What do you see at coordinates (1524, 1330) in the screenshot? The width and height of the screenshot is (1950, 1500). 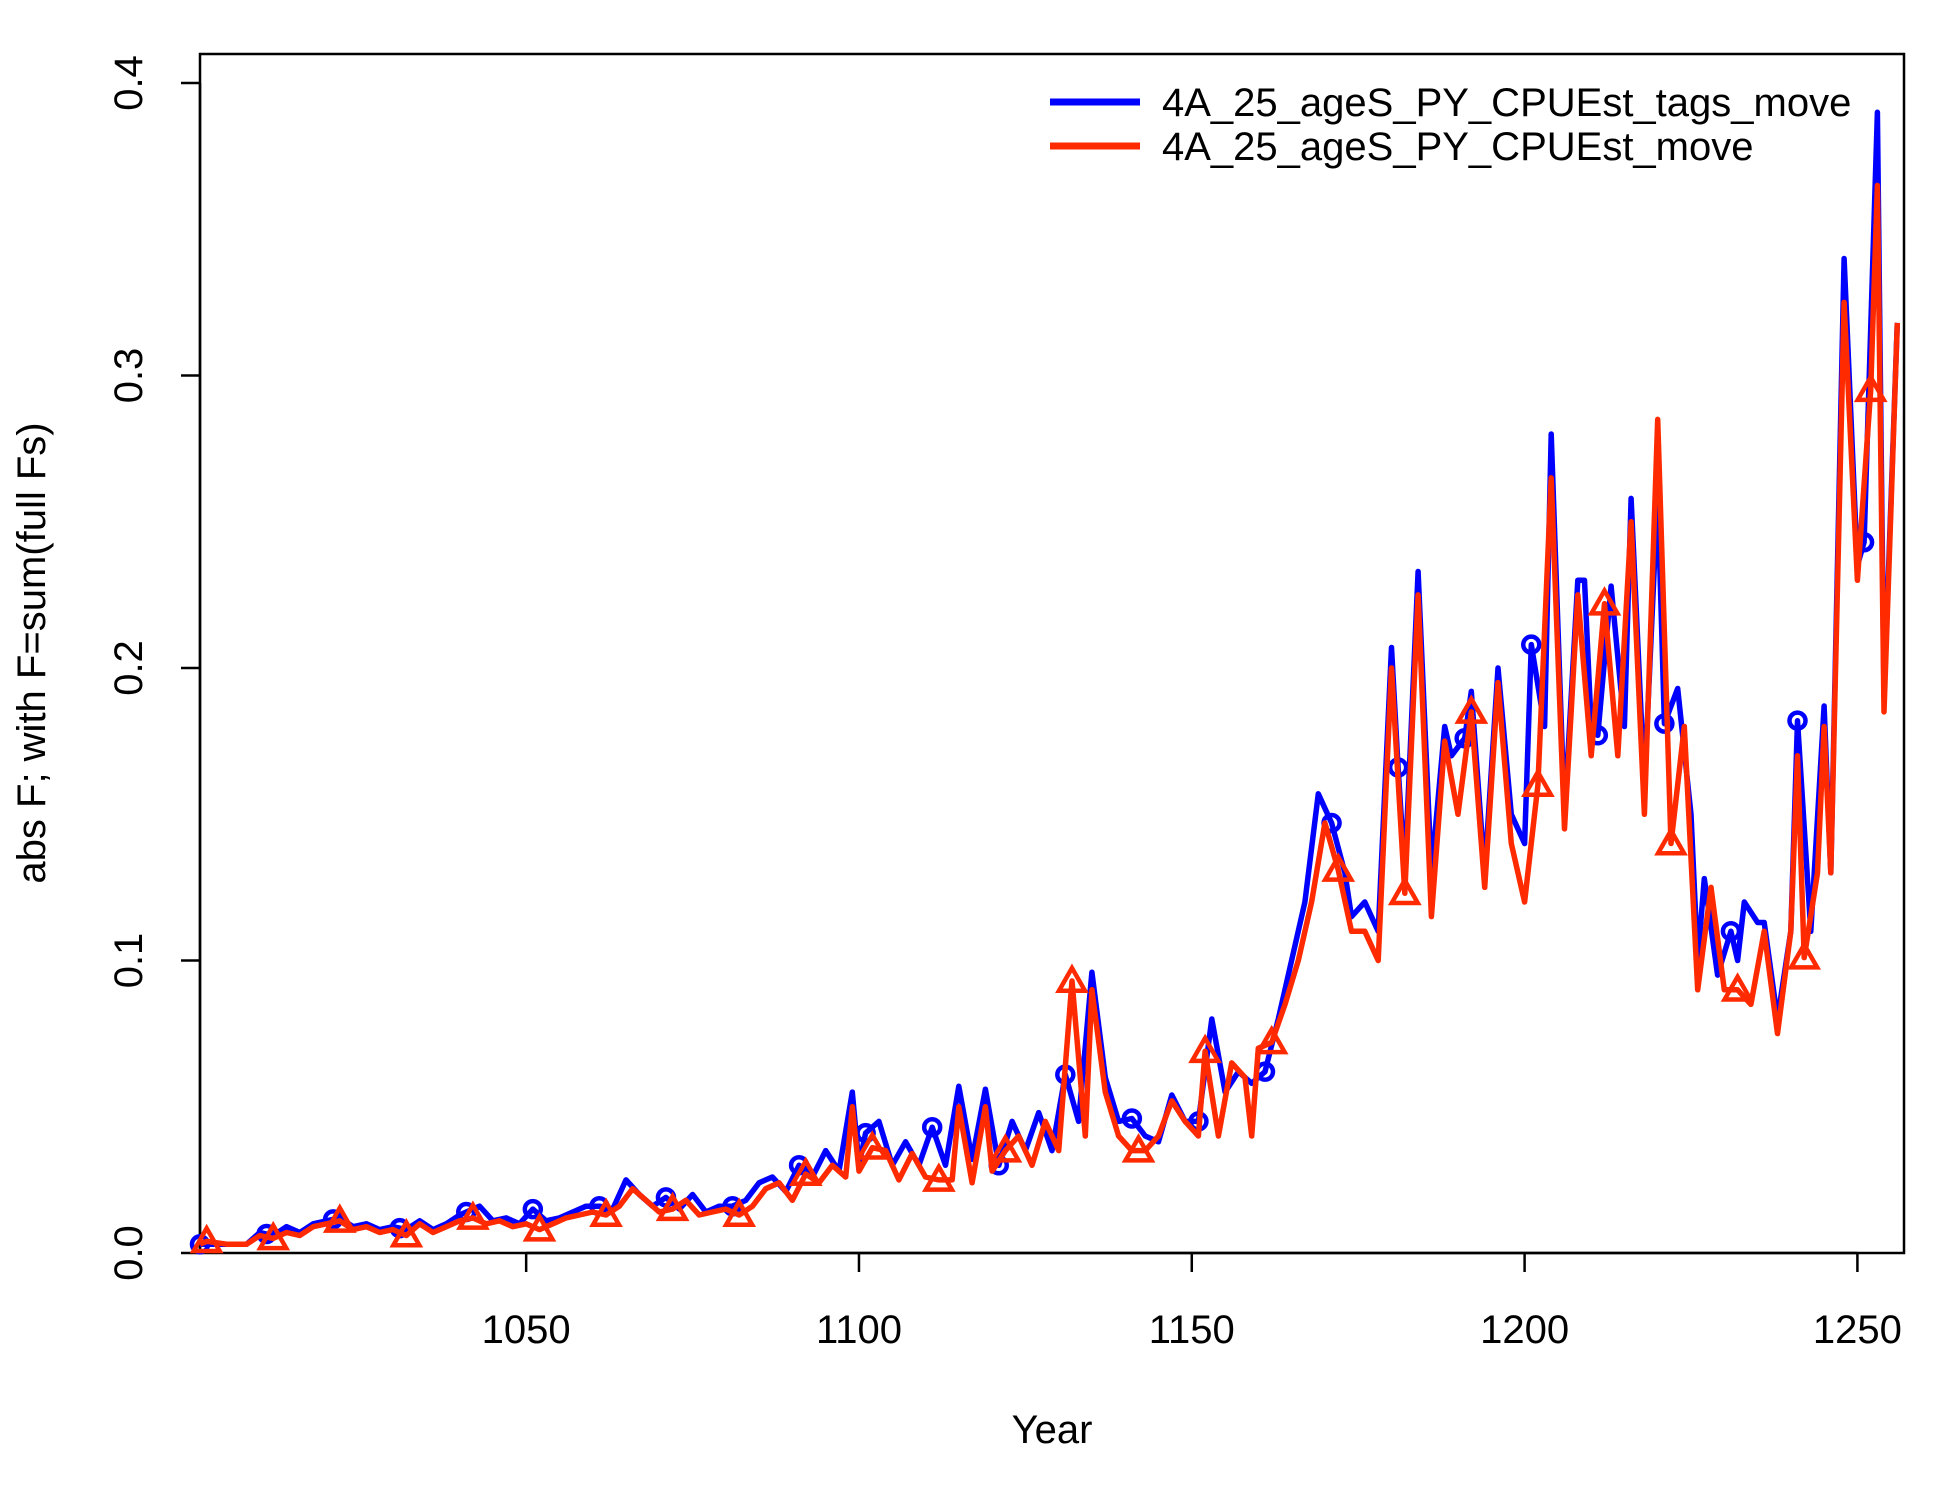 I see `x-tick-label: 1200` at bounding box center [1524, 1330].